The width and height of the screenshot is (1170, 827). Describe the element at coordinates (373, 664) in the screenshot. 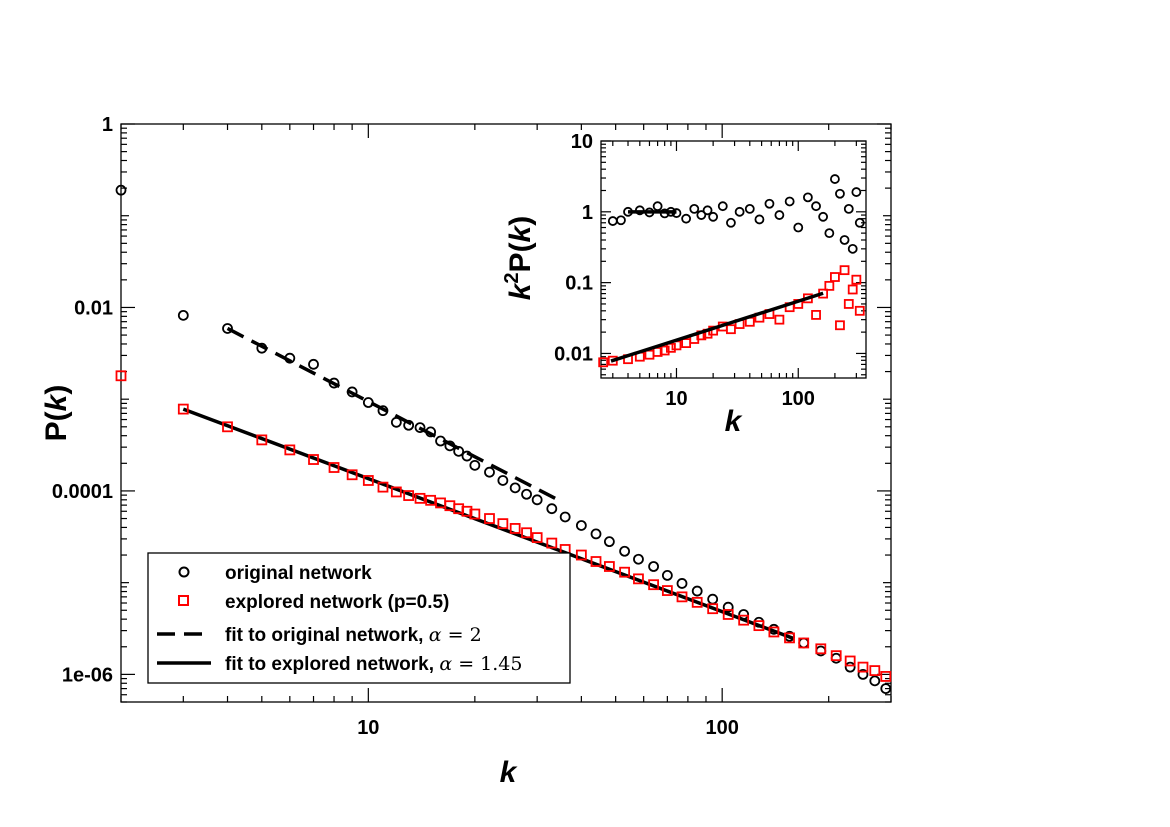

I see `legend-label-fit-explored: fit to explored network, α = 1.45` at that location.